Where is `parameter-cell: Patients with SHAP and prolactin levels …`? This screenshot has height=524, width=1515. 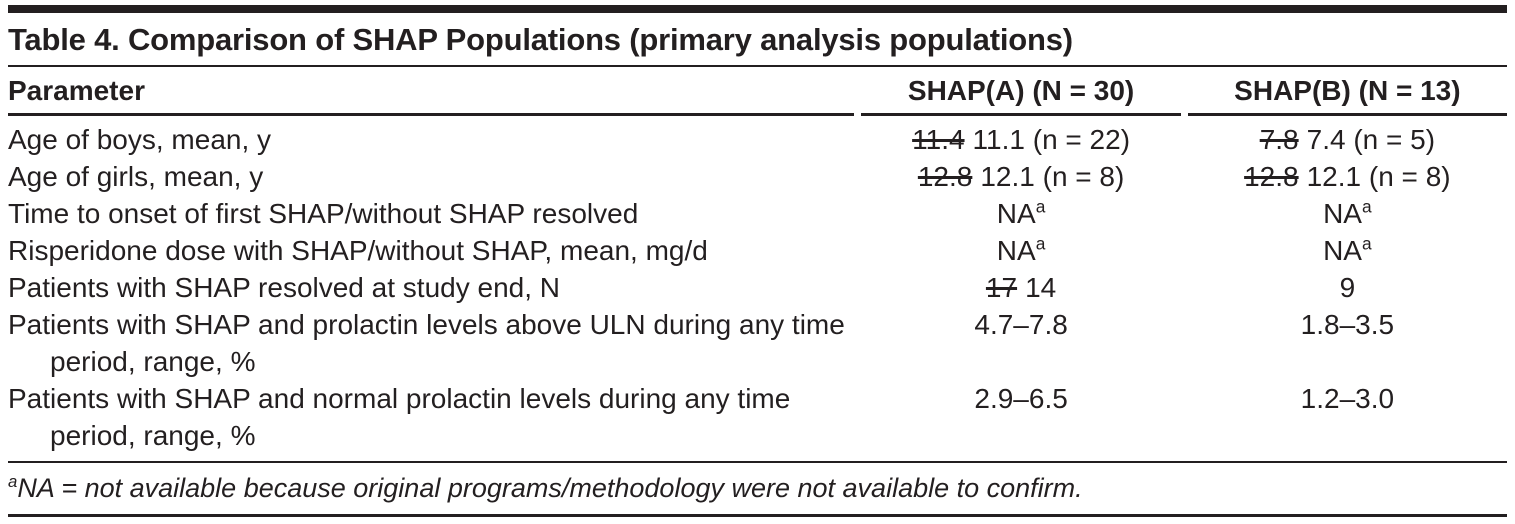
parameter-cell: Patients with SHAP and prolactin levels … is located at coordinates (426, 343).